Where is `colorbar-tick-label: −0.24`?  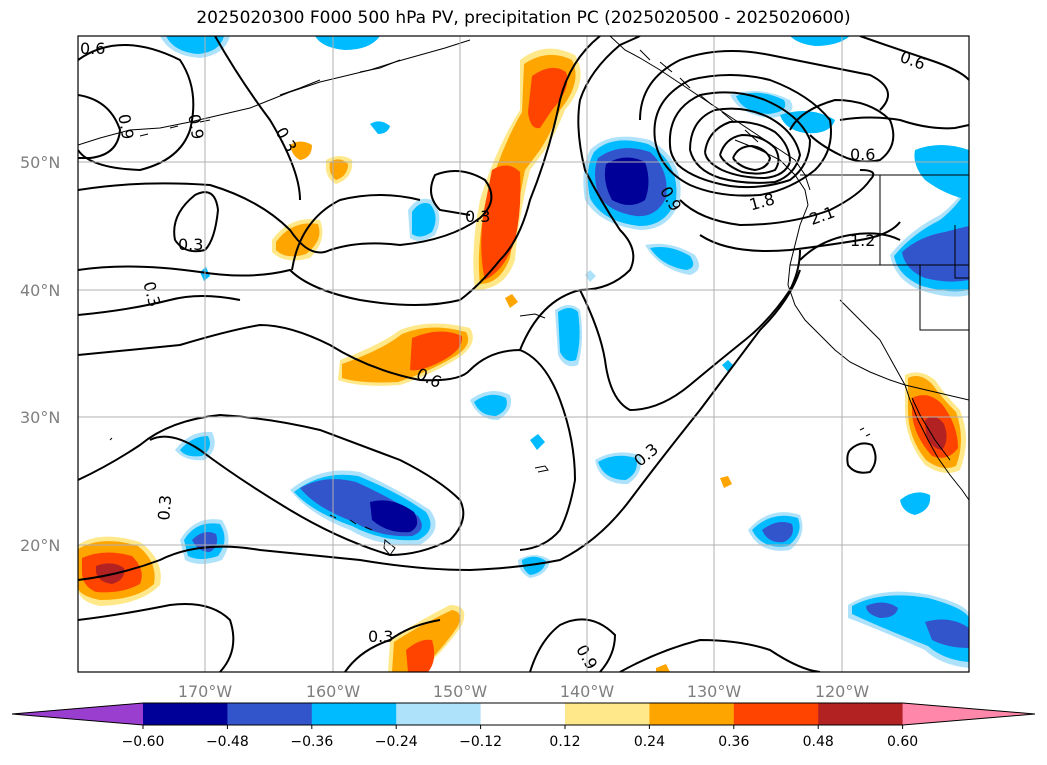 colorbar-tick-label: −0.24 is located at coordinates (396, 742).